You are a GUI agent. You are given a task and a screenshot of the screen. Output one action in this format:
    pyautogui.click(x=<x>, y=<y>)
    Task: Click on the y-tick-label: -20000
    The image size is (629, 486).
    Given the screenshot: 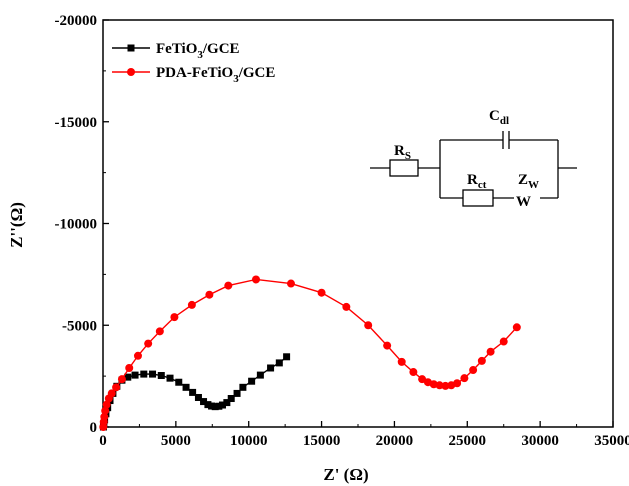 What is the action you would take?
    pyautogui.click(x=76, y=21)
    